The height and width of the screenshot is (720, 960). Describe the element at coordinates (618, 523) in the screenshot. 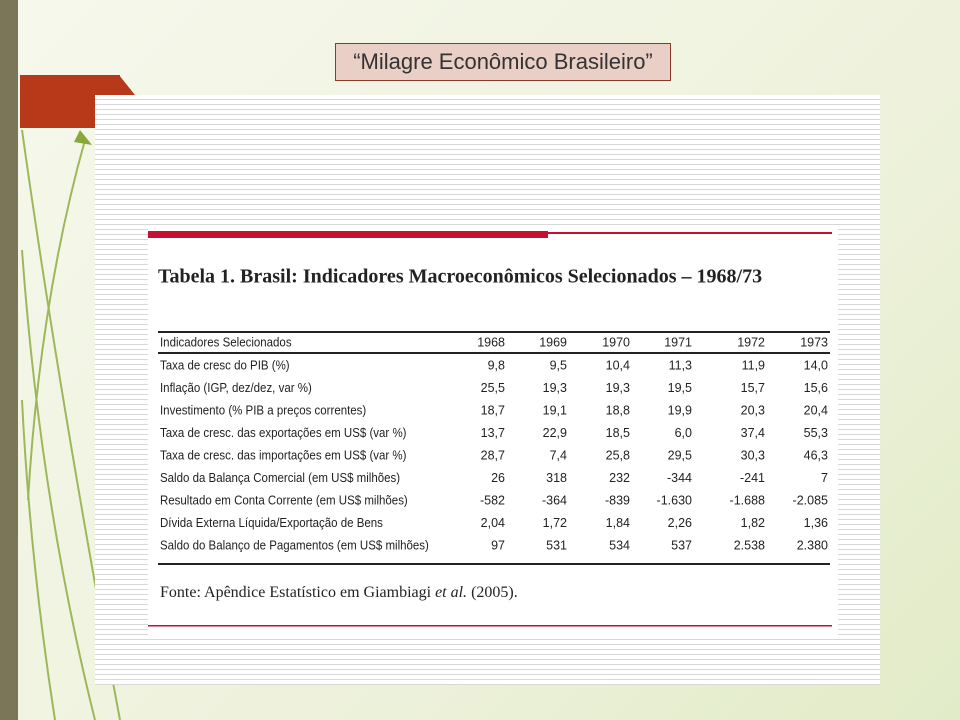

I see `table-cell: 1,84` at that location.